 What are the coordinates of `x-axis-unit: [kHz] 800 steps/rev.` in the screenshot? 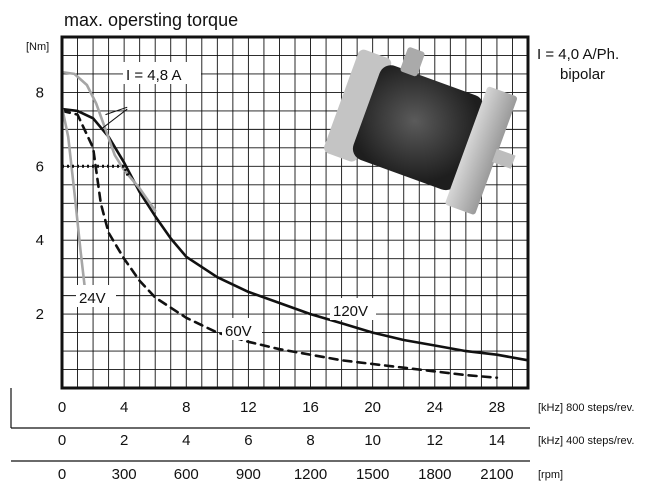 It's located at (586, 408).